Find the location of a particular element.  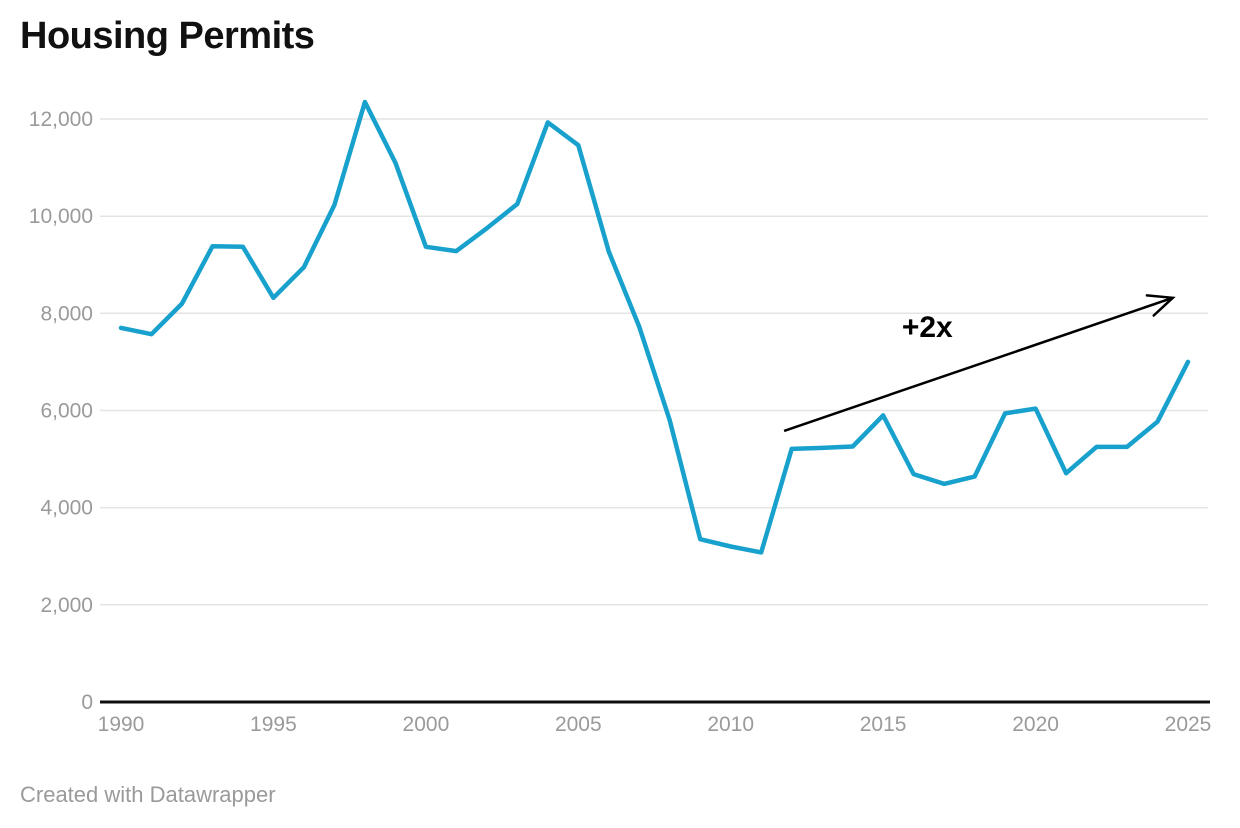

y-tick-label: 2,000 is located at coordinates (66, 605).